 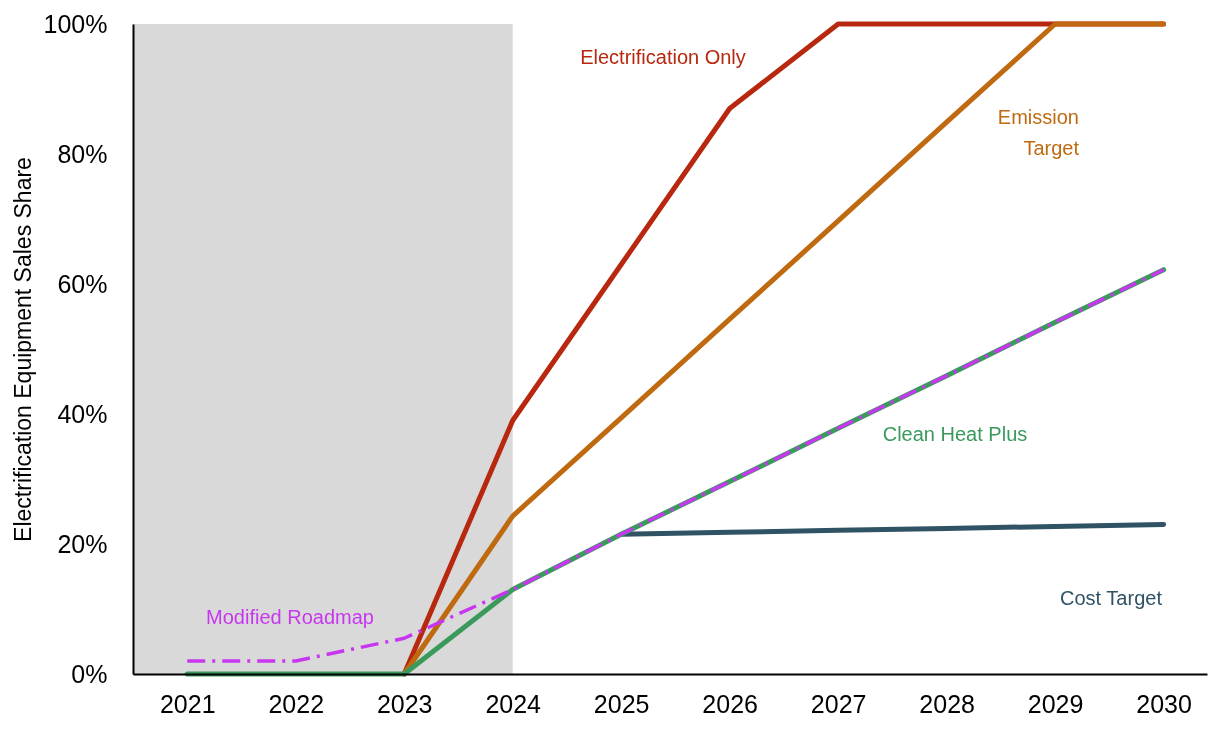 What do you see at coordinates (1111, 598) in the screenshot?
I see `text: Cost Target` at bounding box center [1111, 598].